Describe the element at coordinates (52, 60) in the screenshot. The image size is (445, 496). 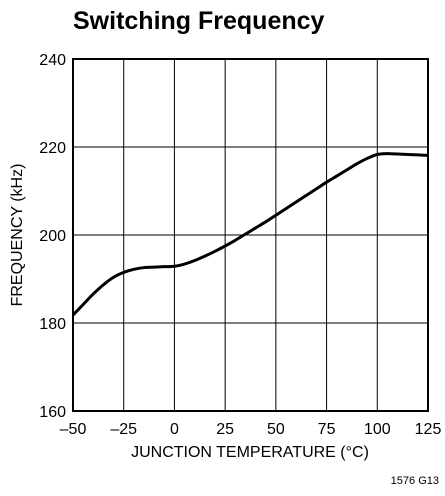
I see `y-tick-label: 240` at that location.